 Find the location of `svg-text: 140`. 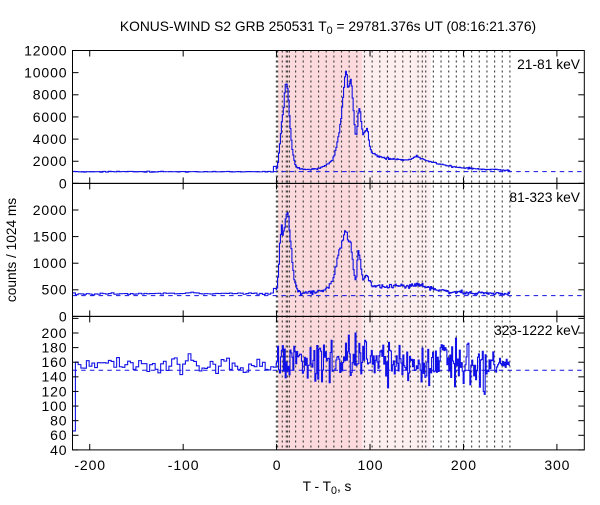

svg-text: 140 is located at coordinates (54, 377).